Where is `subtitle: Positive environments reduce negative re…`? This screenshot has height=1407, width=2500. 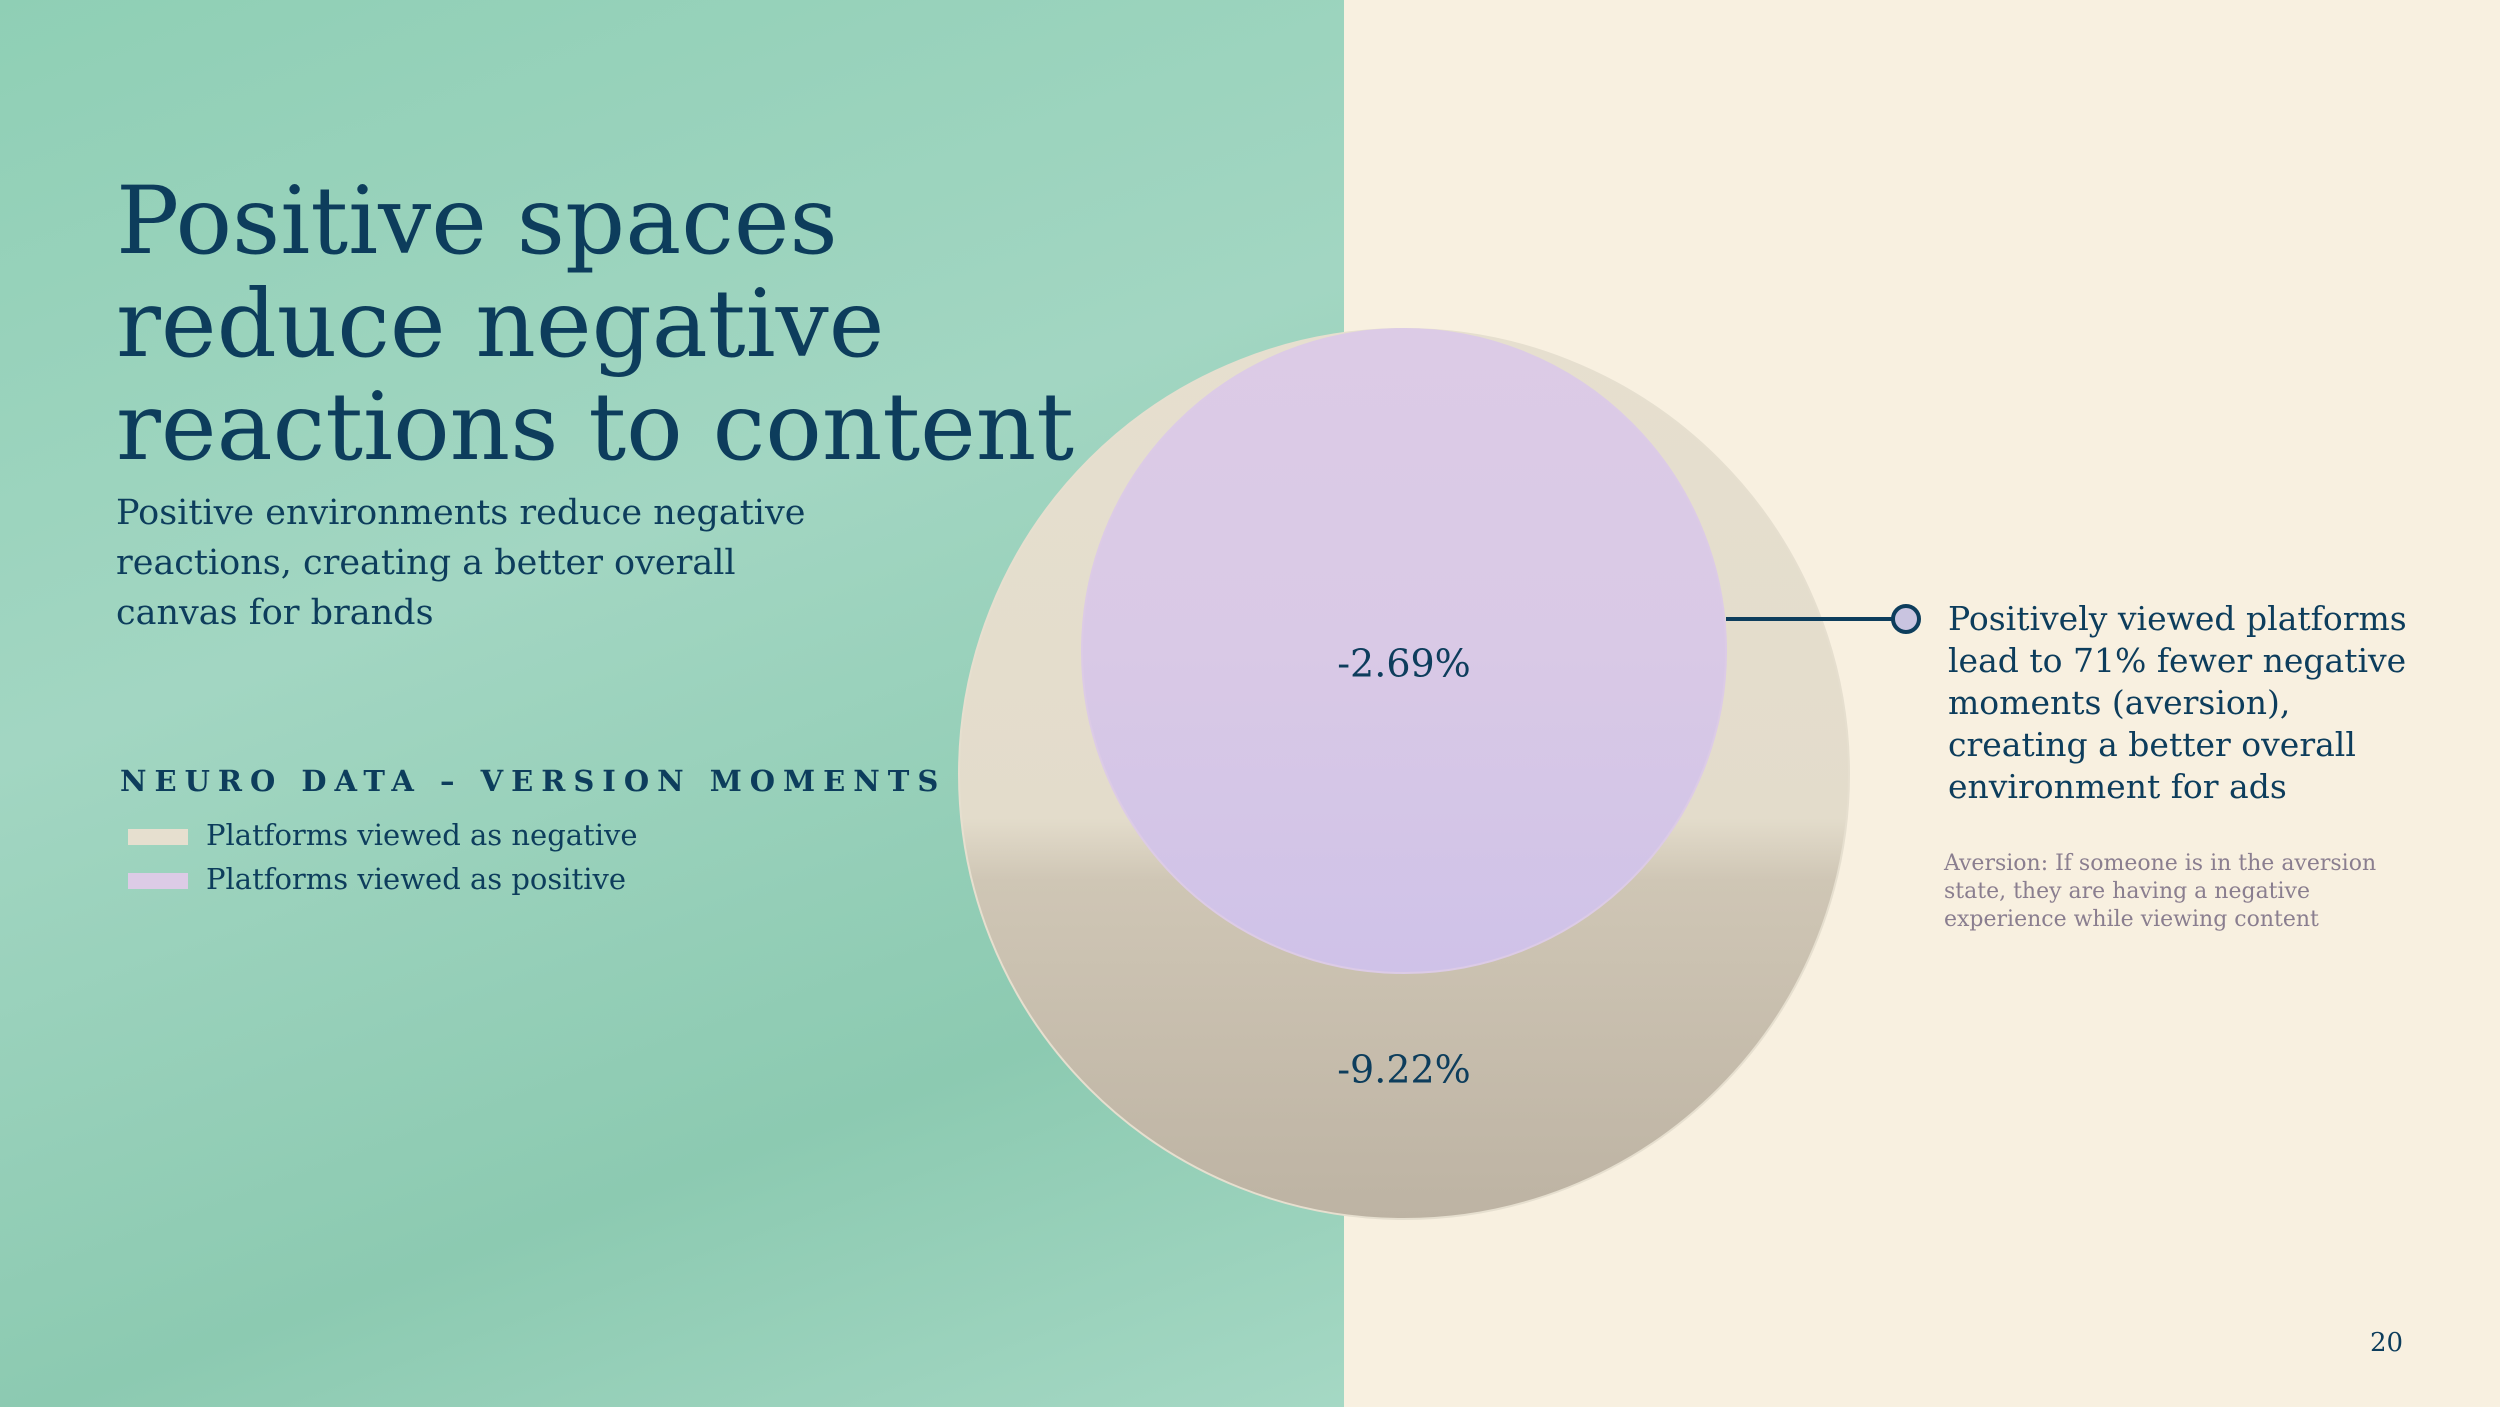 subtitle: Positive environments reduce negative re… is located at coordinates (461, 563).